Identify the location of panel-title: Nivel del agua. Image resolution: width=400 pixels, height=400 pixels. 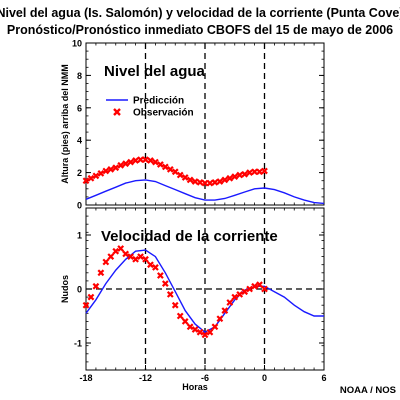
(155, 71).